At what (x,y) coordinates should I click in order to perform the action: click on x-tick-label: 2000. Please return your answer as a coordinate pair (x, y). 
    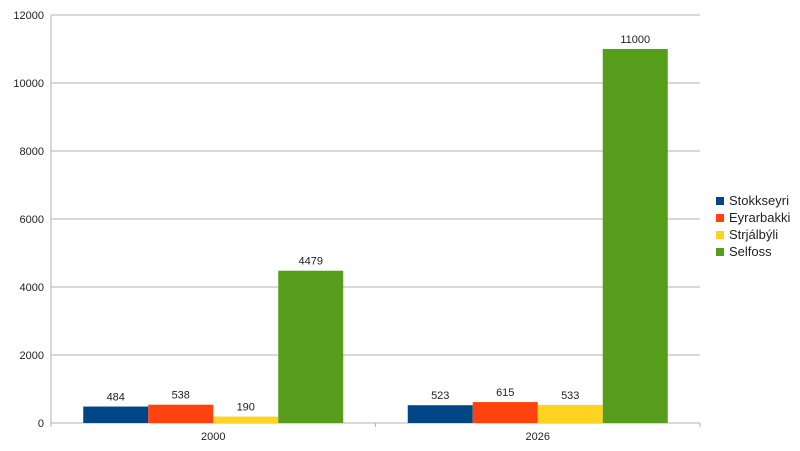
    Looking at the image, I should click on (213, 437).